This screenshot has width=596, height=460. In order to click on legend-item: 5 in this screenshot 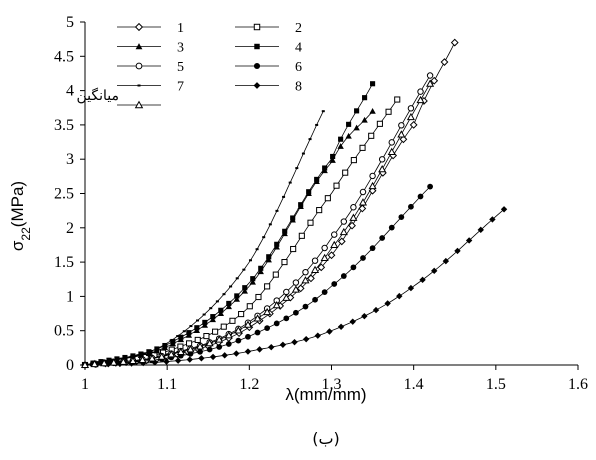, I will do `click(150, 67)`.